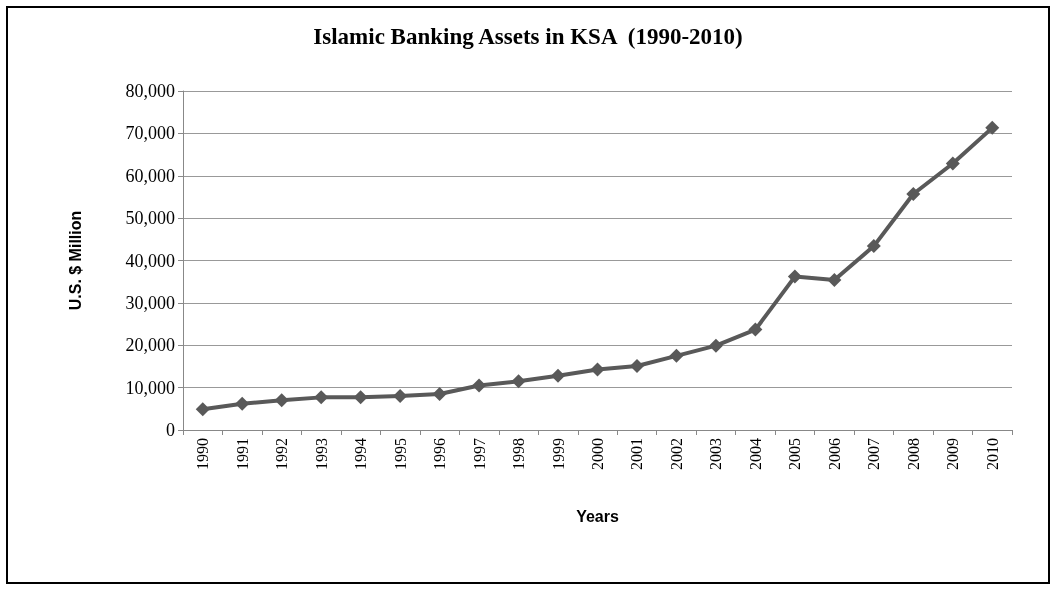 This screenshot has width=1058, height=592. I want to click on x-tick-label: 1996, so click(440, 454).